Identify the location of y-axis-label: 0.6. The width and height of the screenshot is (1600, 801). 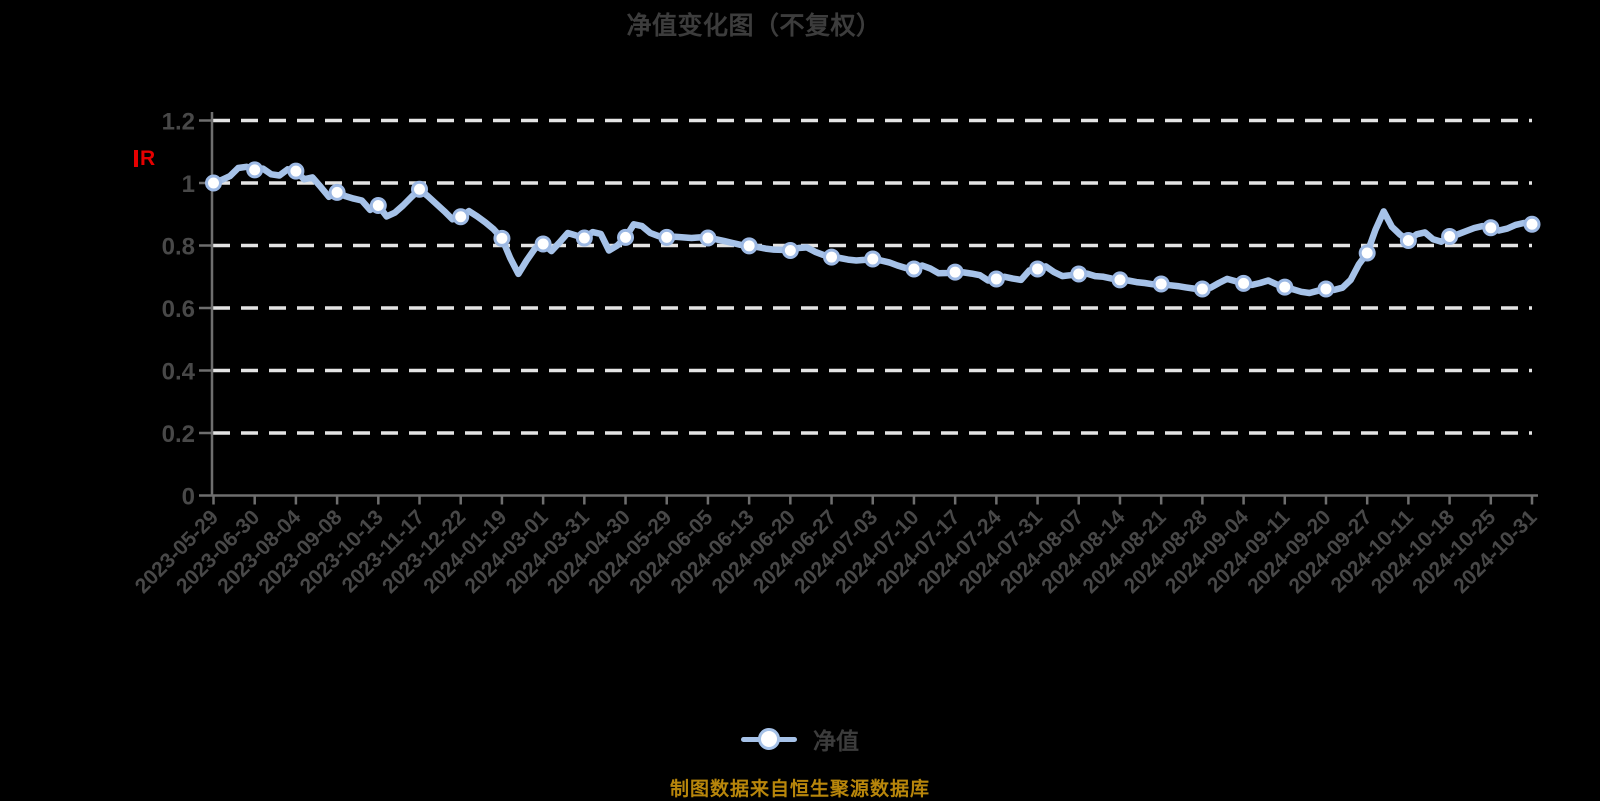
(178, 309).